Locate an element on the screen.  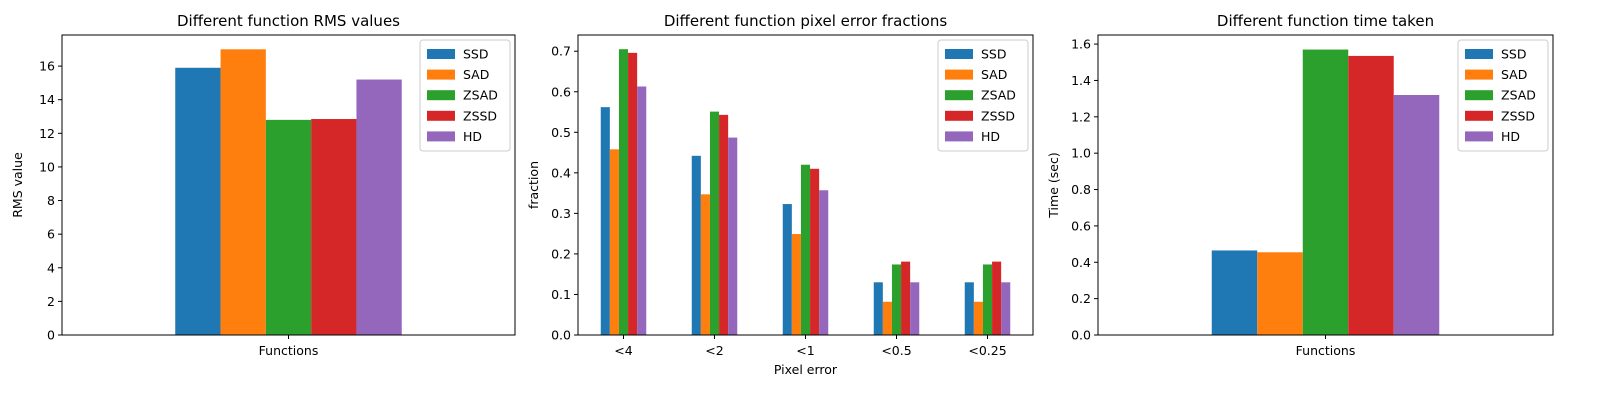
y-tick-label: 1.4 is located at coordinates (1081, 80).